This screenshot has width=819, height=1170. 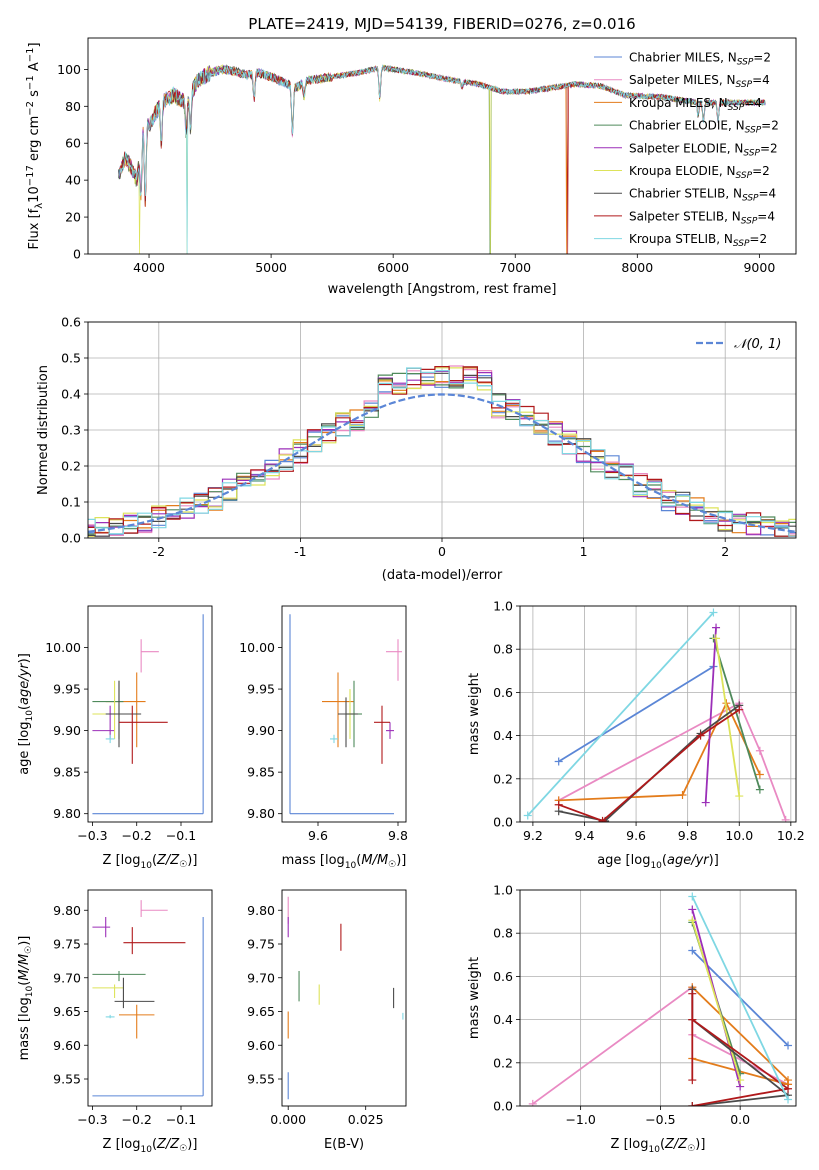 What do you see at coordinates (77, 254) in the screenshot?
I see `y-tick-label: 0` at bounding box center [77, 254].